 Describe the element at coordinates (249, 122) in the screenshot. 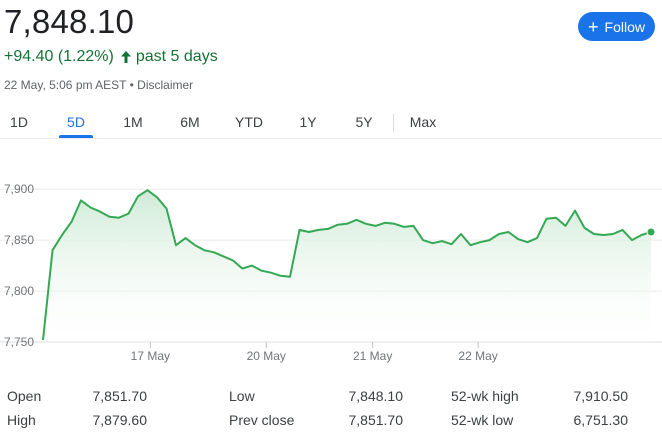

I see `tab-ytd: YTD` at that location.